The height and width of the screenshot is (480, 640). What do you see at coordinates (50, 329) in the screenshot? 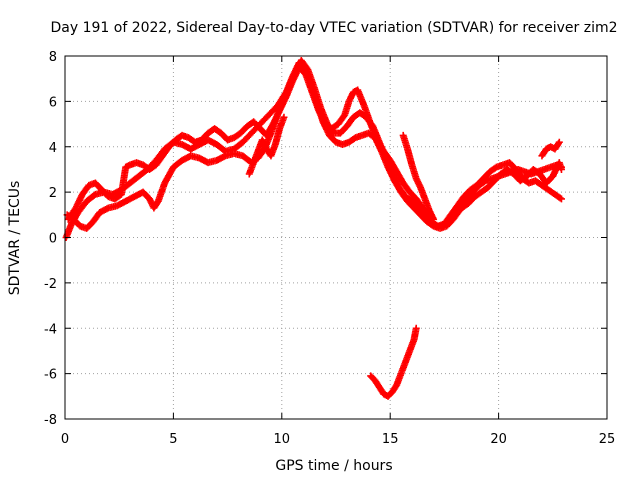
I see `y-tick-label: -4` at bounding box center [50, 329].